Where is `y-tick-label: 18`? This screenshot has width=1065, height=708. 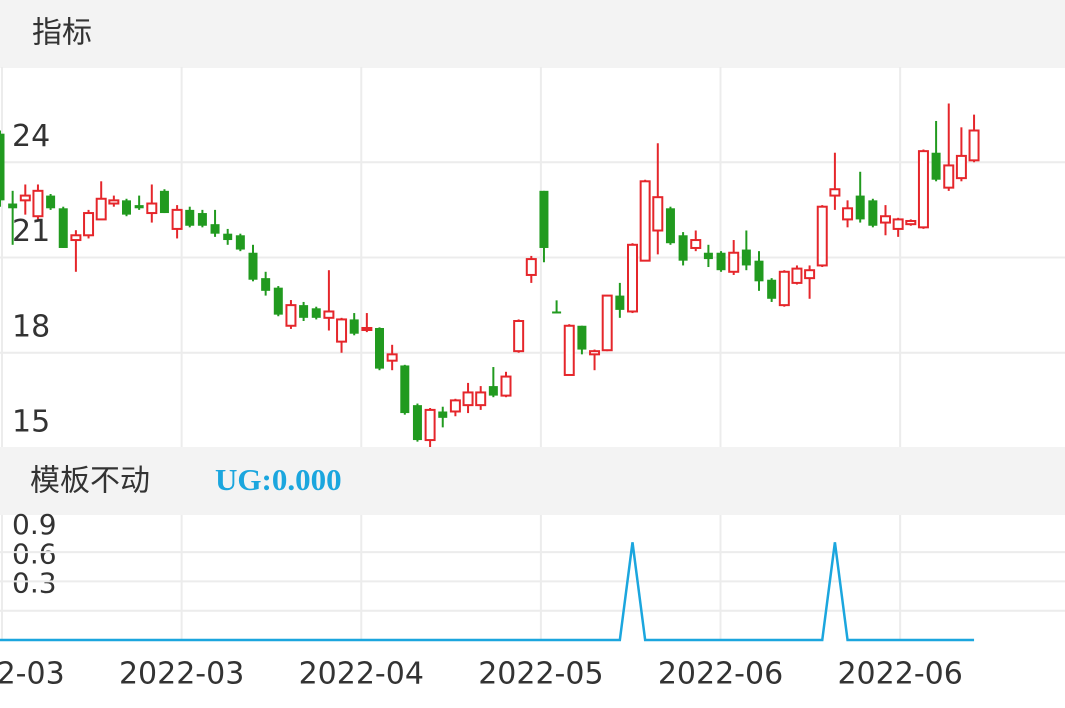
y-tick-label: 18 is located at coordinates (31, 326).